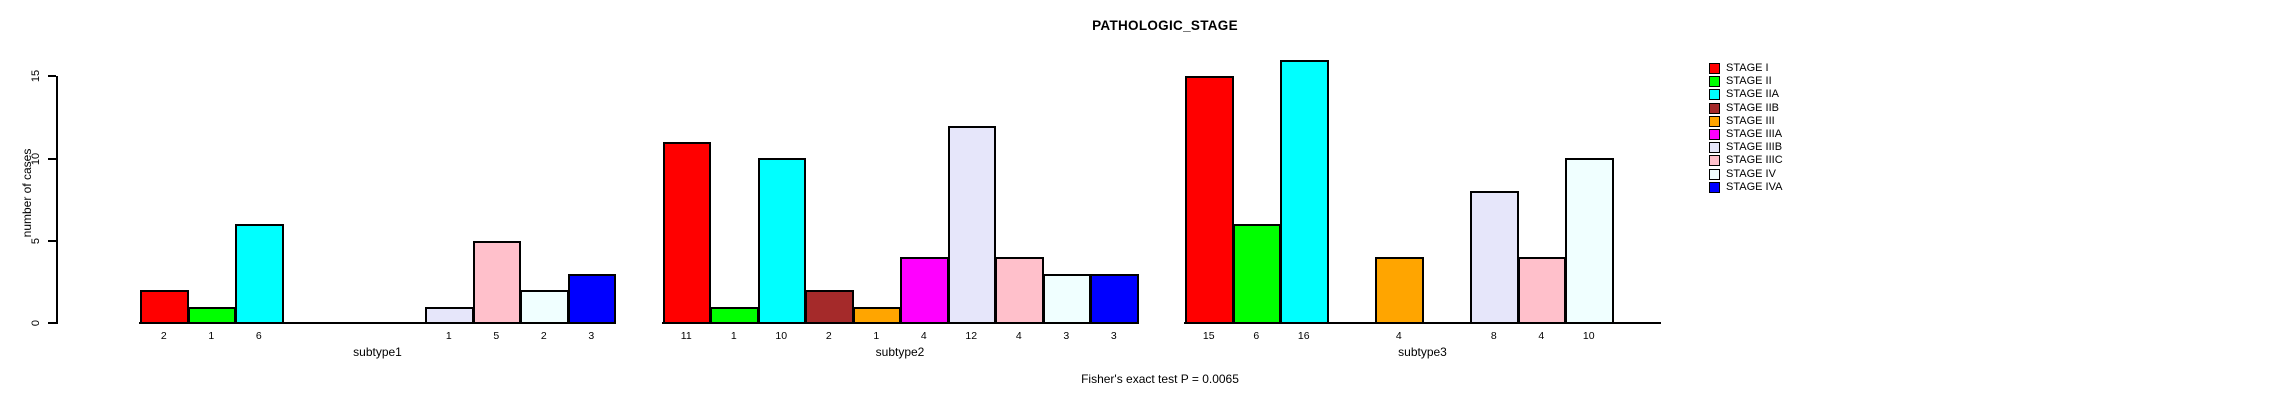  Describe the element at coordinates (1066, 299) in the screenshot. I see `bar-subtype2-stage-iv` at that location.